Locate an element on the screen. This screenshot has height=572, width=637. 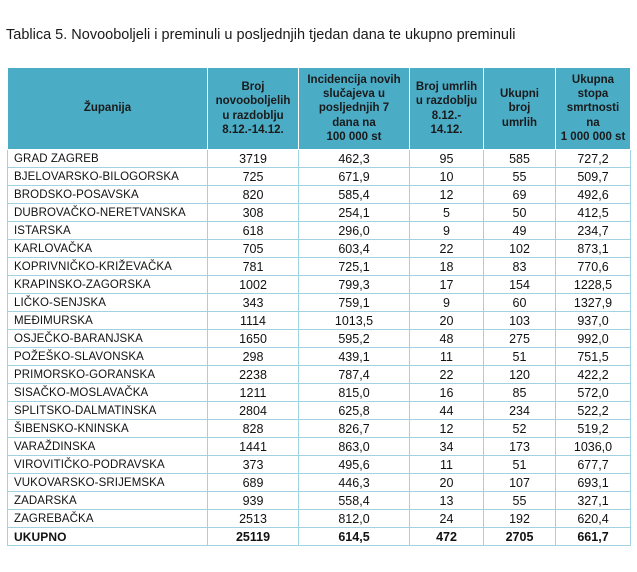
mortality-cell: 620,4 is located at coordinates (593, 518).